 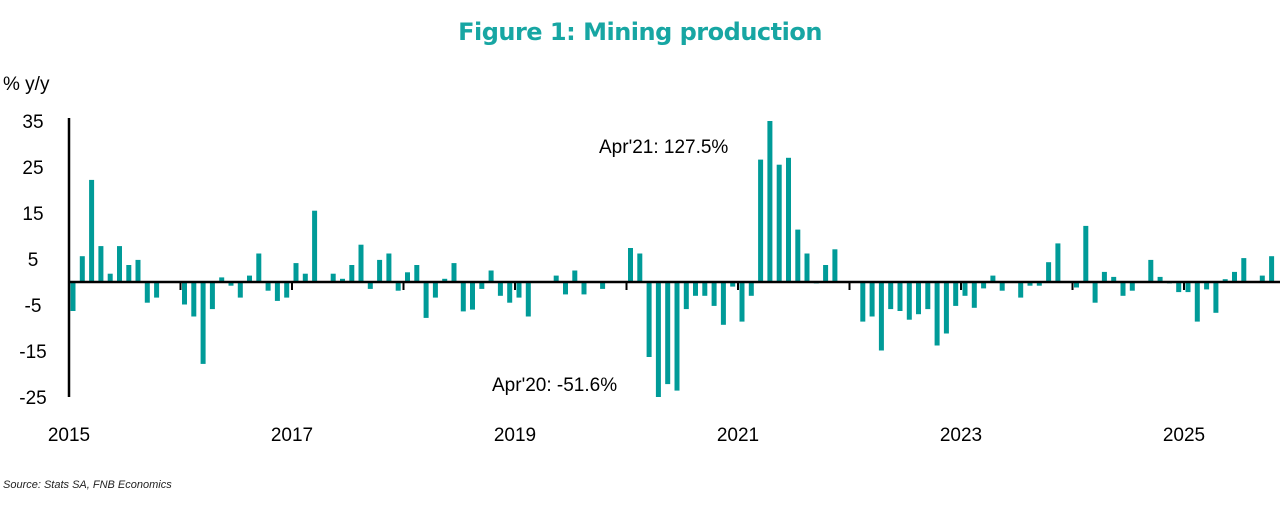 What do you see at coordinates (32, 122) in the screenshot?
I see `y-tick-label: 35` at bounding box center [32, 122].